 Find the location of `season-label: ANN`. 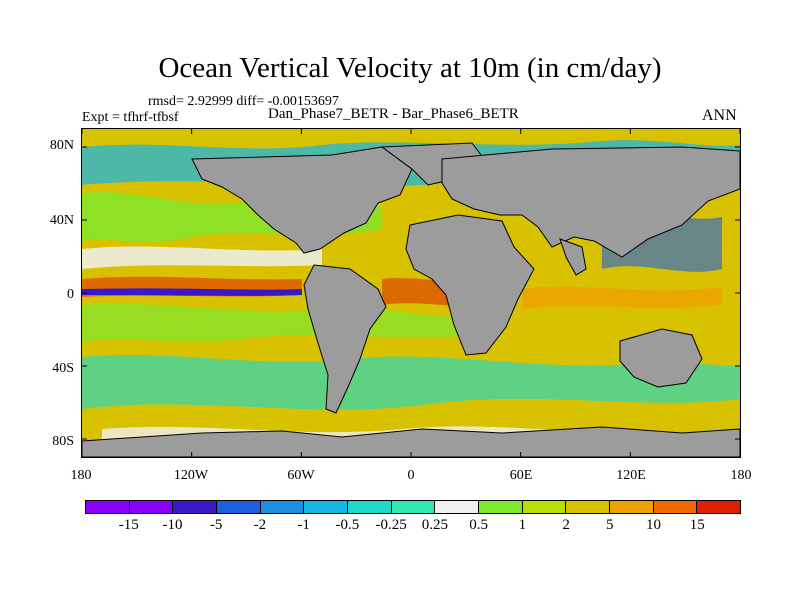

season-label: ANN is located at coordinates (719, 115).